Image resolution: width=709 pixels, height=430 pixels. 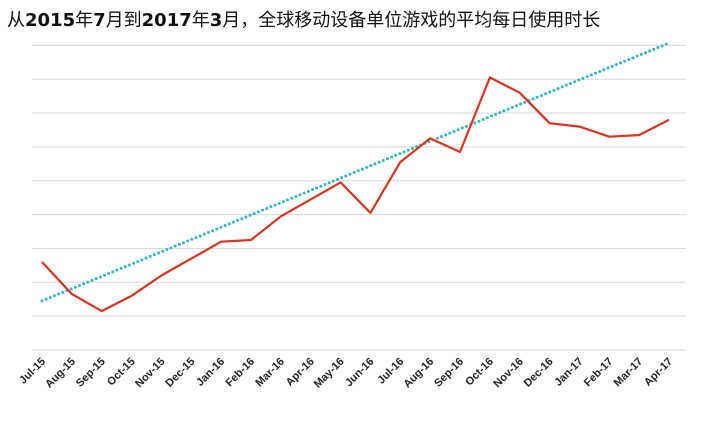 What do you see at coordinates (508, 373) in the screenshot?
I see `x-tick-label: Nov-16` at bounding box center [508, 373].